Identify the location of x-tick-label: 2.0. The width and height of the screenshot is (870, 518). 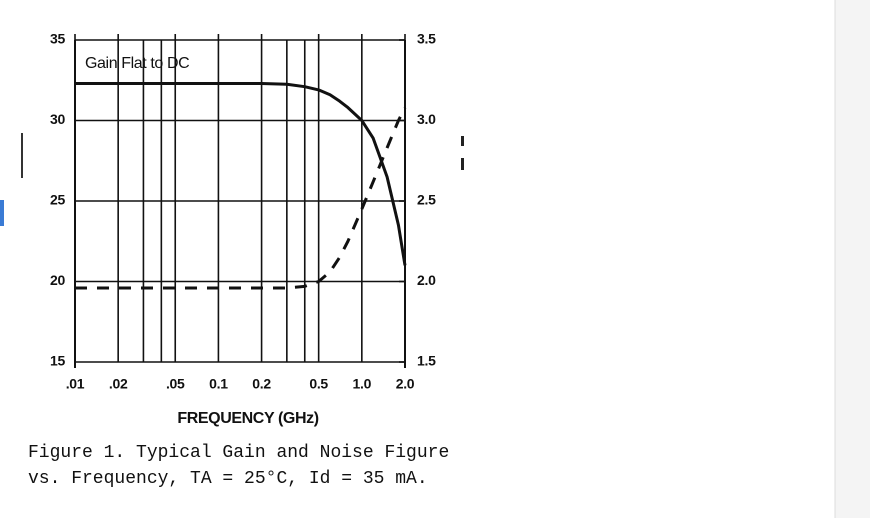
(405, 384).